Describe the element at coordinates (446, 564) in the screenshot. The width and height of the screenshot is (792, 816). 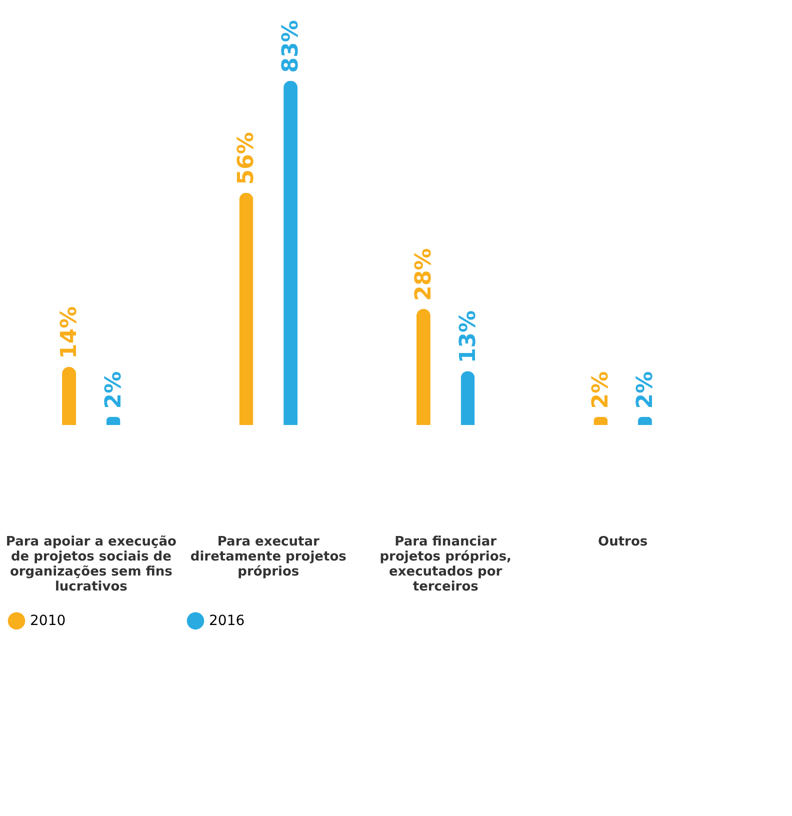
I see `x-tick-label: Para financiar projetos próprios, executados por terceiros` at that location.